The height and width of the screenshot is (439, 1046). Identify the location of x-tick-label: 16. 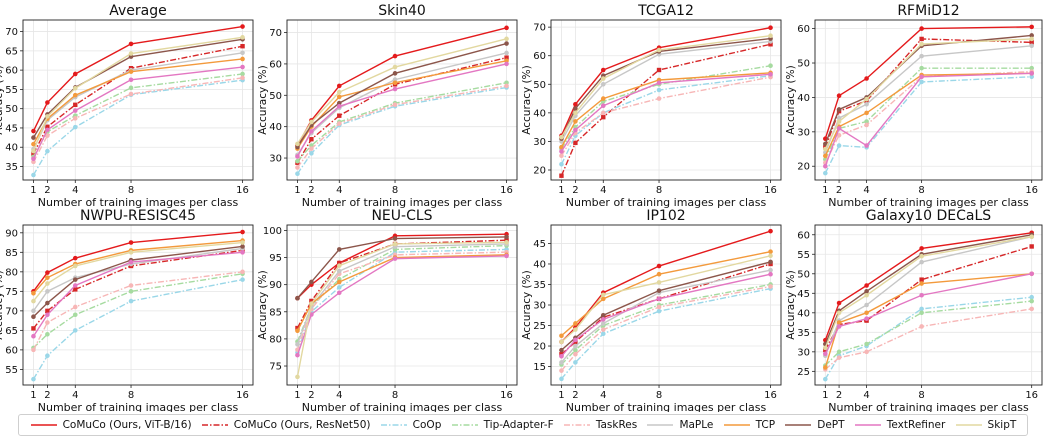
(770, 395).